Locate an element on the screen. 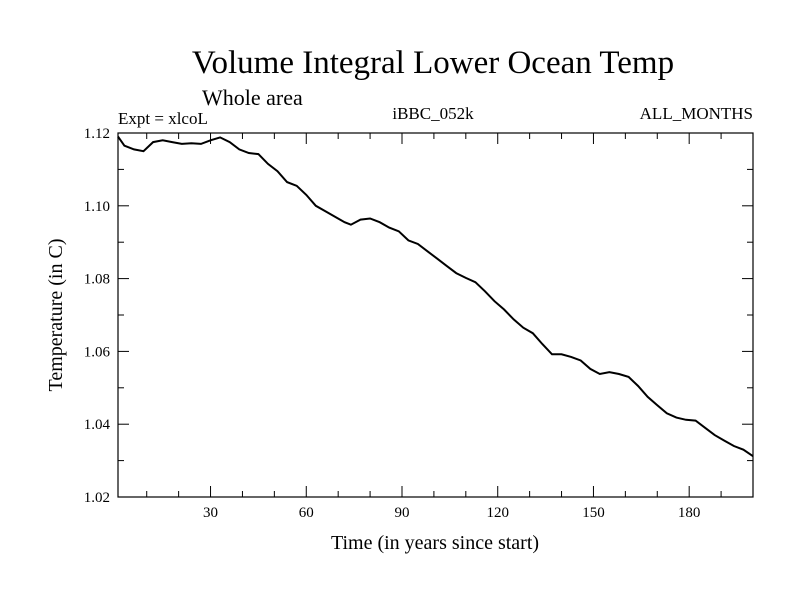 This screenshot has width=800, height=600. chart-title: Volume Integral Lower Ocean Temp is located at coordinates (433, 63).